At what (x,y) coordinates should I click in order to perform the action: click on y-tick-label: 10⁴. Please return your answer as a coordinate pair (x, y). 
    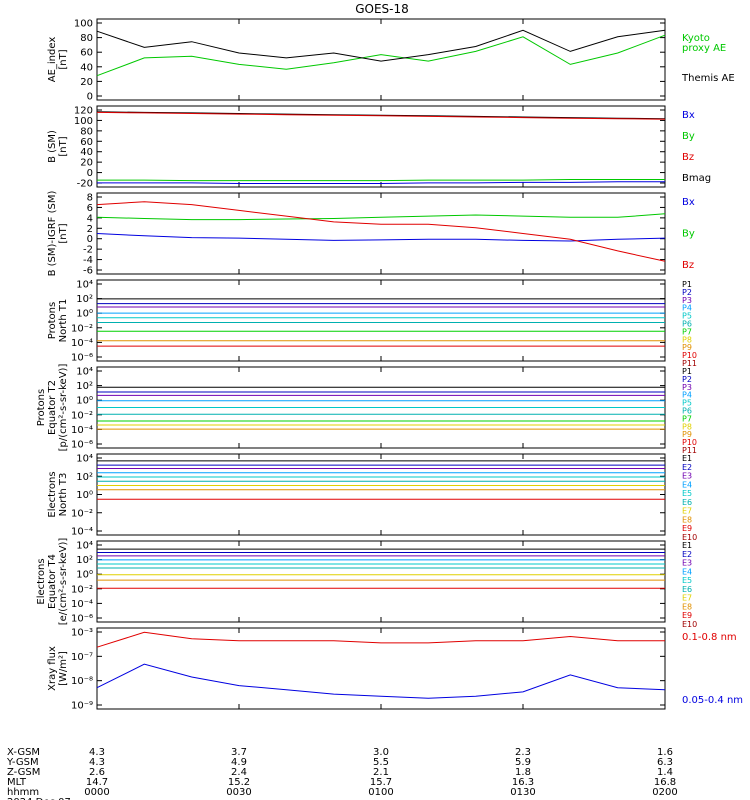
    Looking at the image, I should click on (84, 546).